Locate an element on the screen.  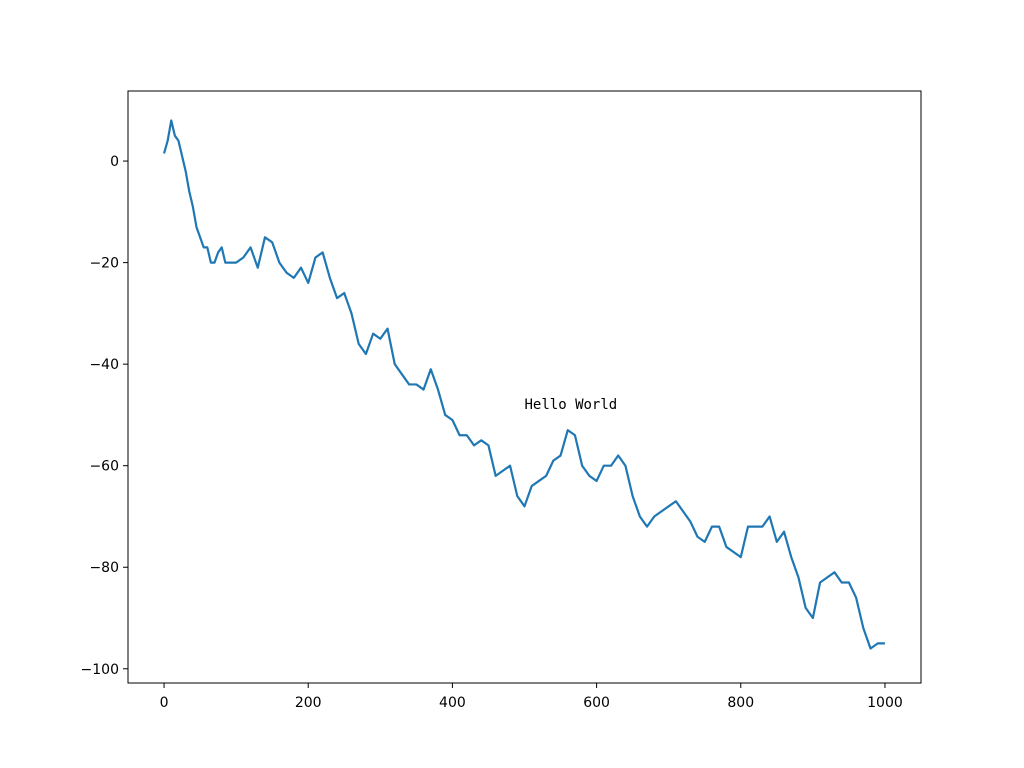
y-tick-label: −80 is located at coordinates (104, 568).